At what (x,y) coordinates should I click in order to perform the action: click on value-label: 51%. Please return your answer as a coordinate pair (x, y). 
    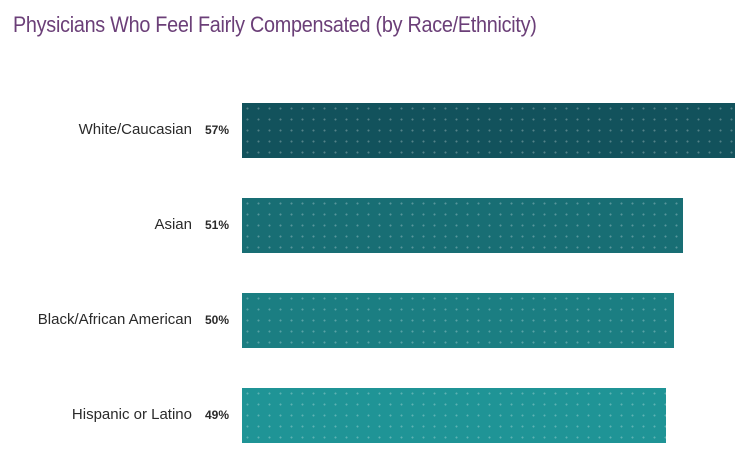
    Looking at the image, I should click on (217, 225).